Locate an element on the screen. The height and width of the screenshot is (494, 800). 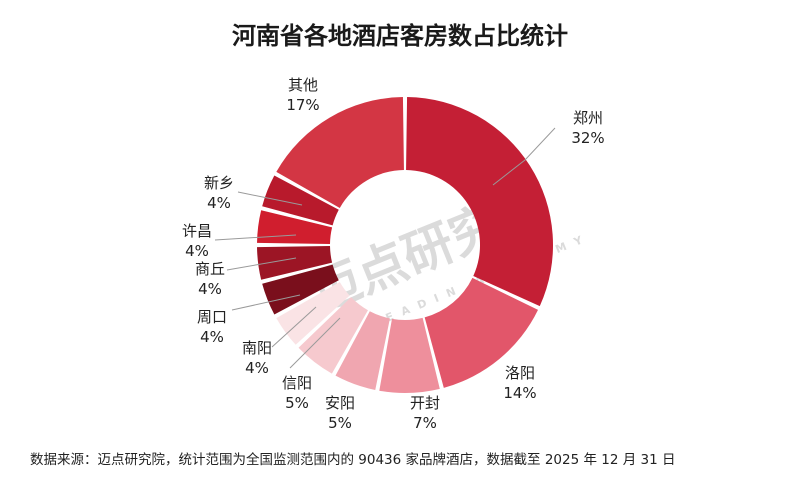
slice-value-商丘: 4% is located at coordinates (210, 289).